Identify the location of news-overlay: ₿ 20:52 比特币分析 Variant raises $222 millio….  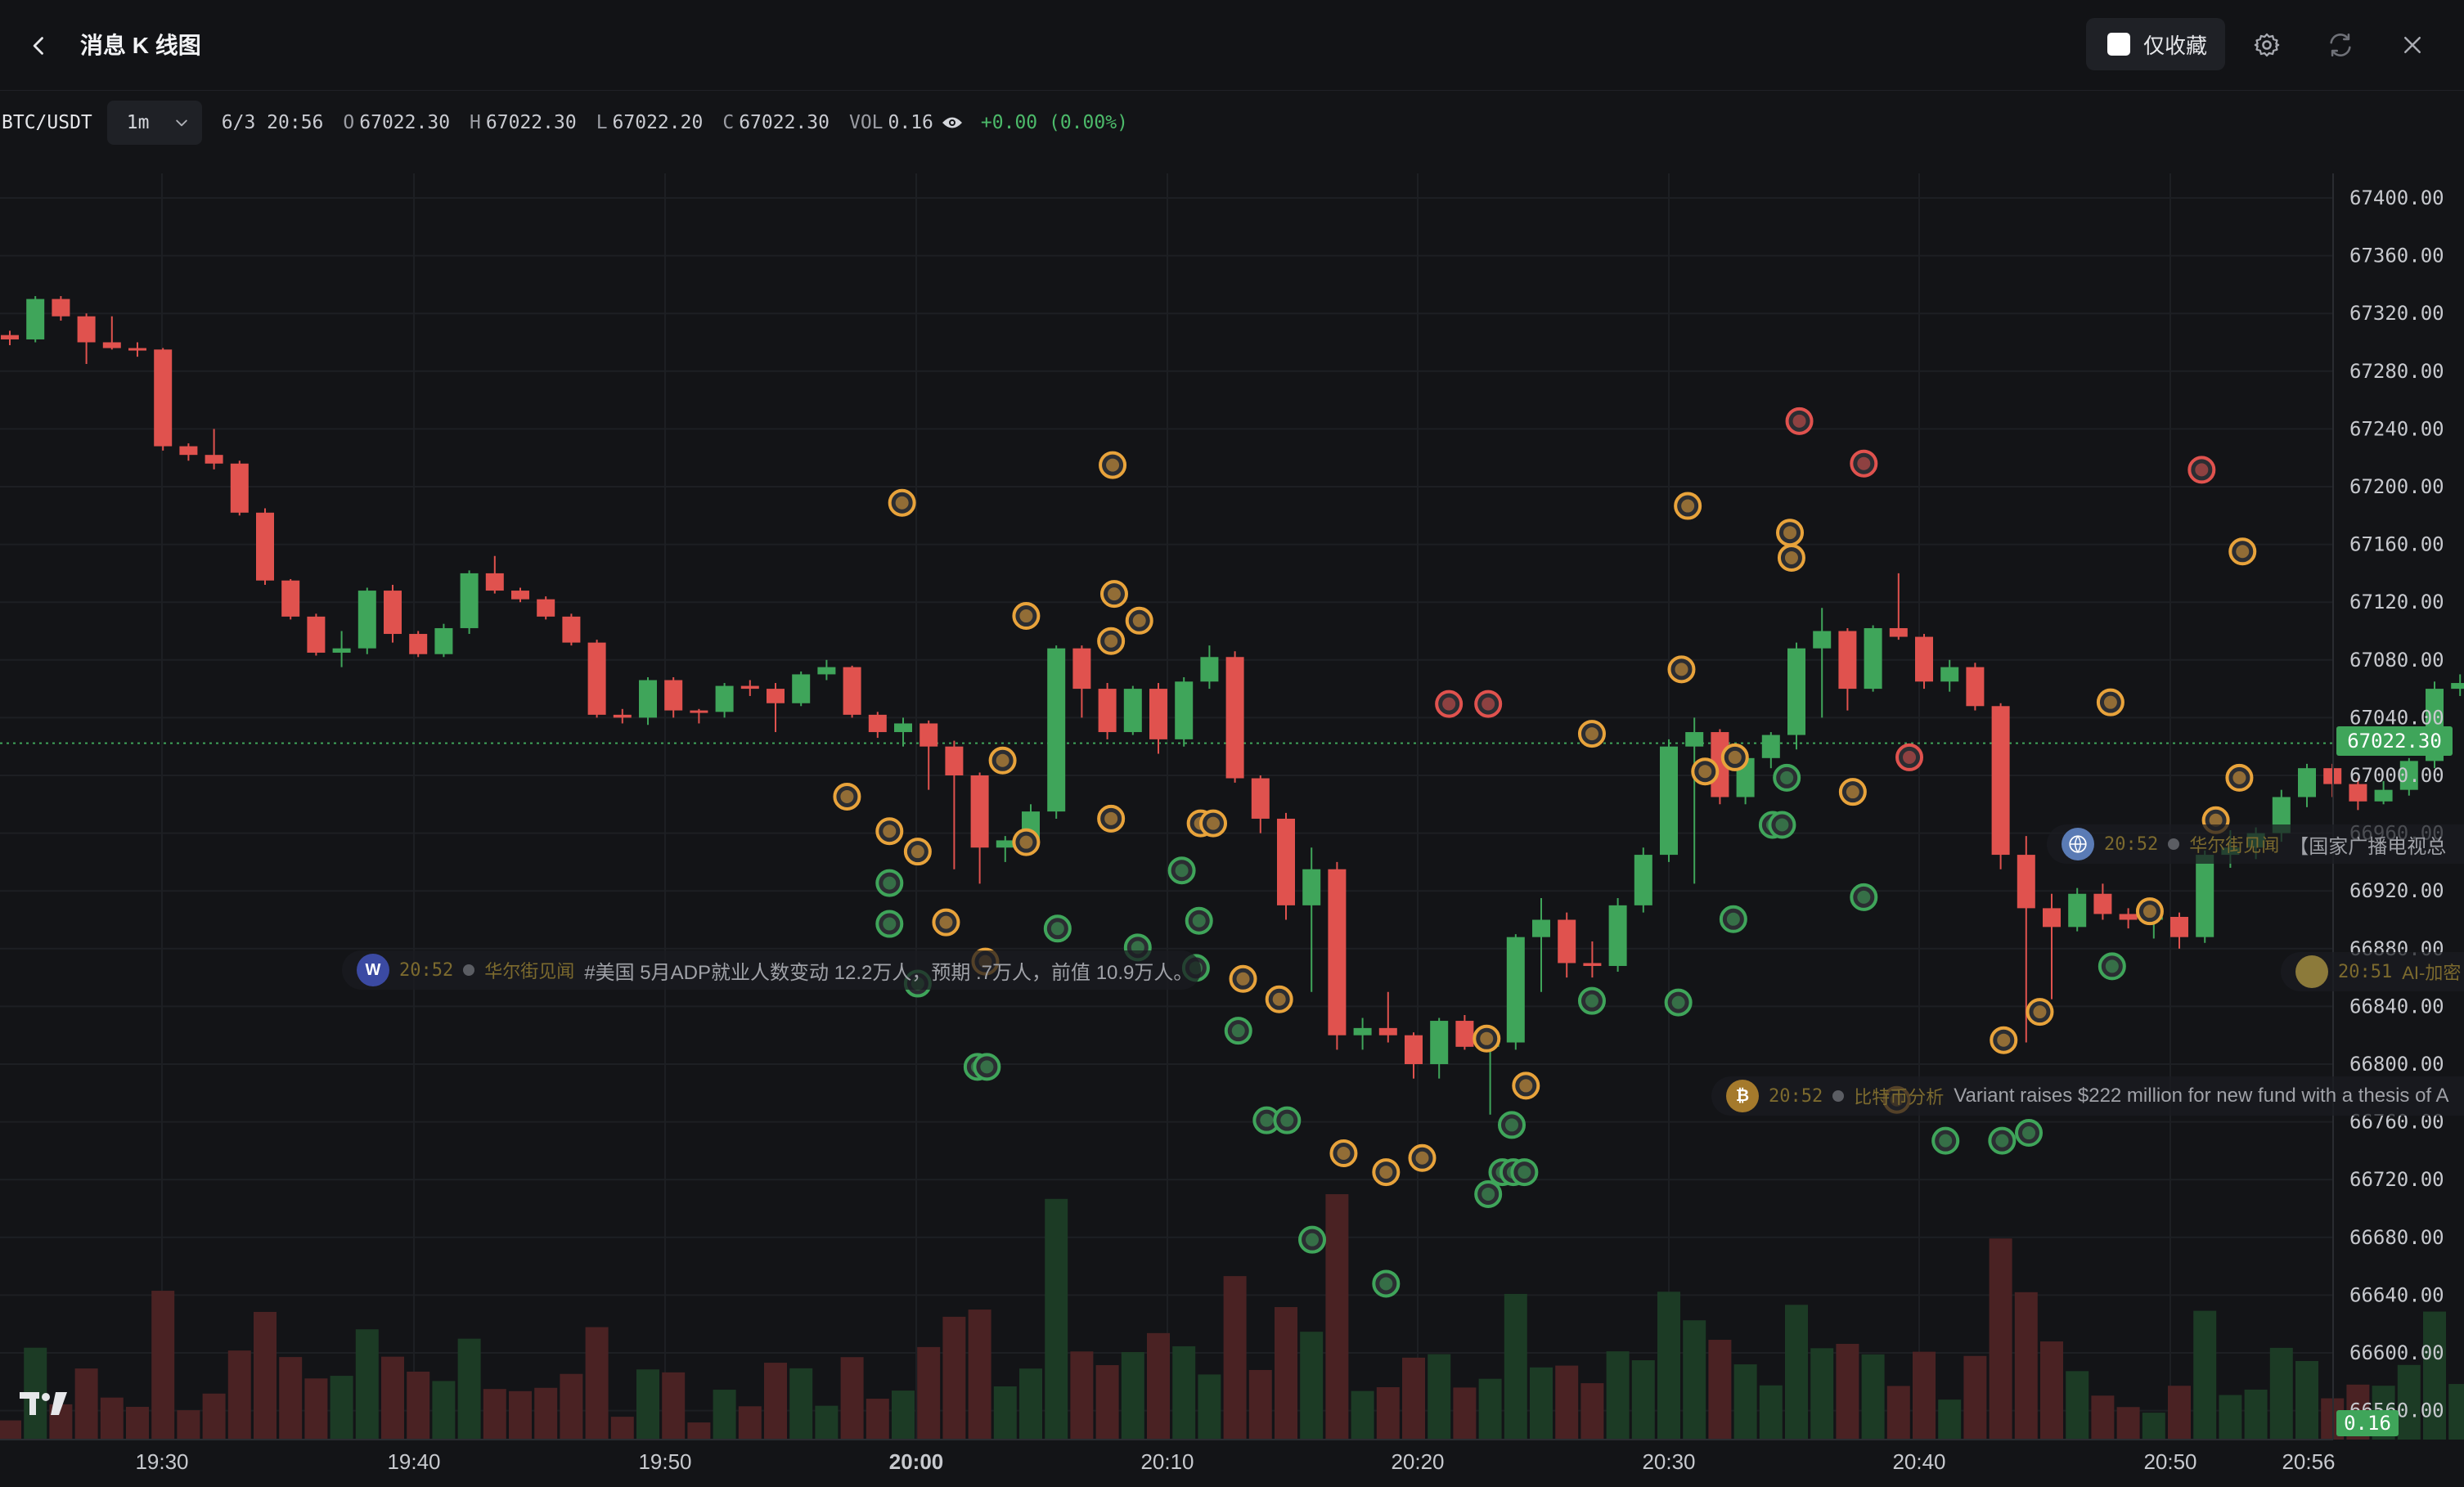
(2087, 1096).